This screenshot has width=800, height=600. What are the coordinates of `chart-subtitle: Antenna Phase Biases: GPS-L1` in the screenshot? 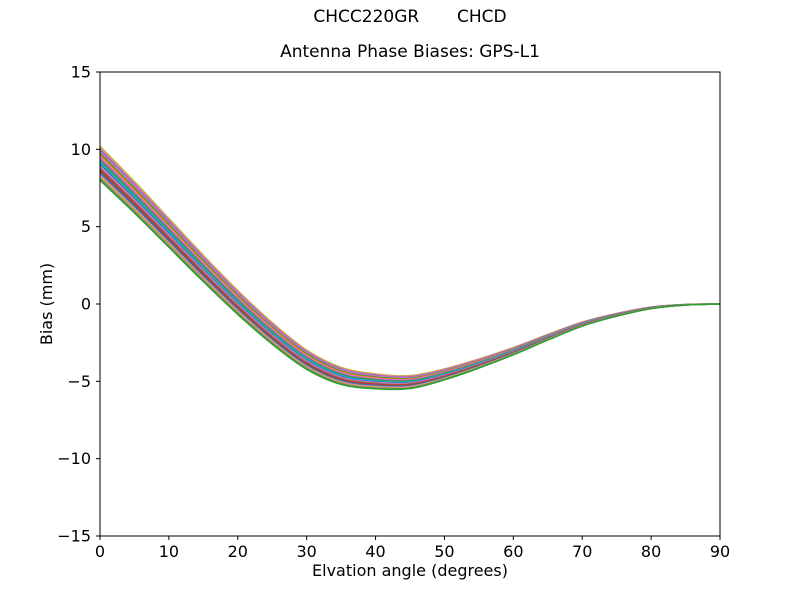 It's located at (410, 52).